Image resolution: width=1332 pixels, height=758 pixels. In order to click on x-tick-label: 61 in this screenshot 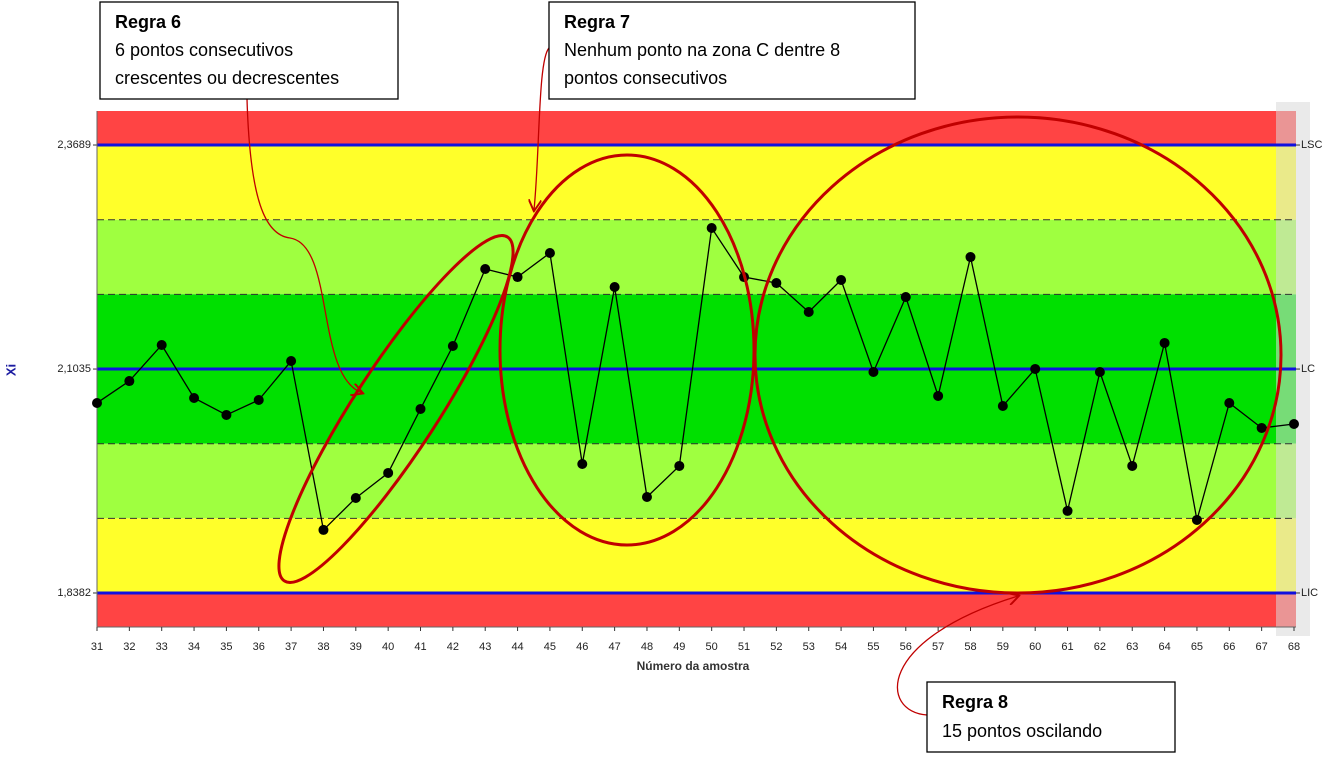, I will do `click(1067, 647)`.